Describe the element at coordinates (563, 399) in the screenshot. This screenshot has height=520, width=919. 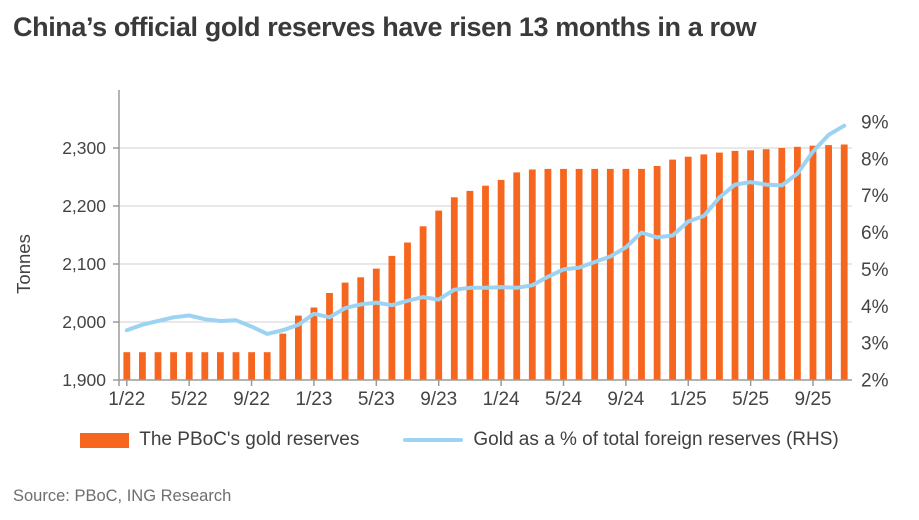
I see `x-axis-tick-label: 5/24` at that location.